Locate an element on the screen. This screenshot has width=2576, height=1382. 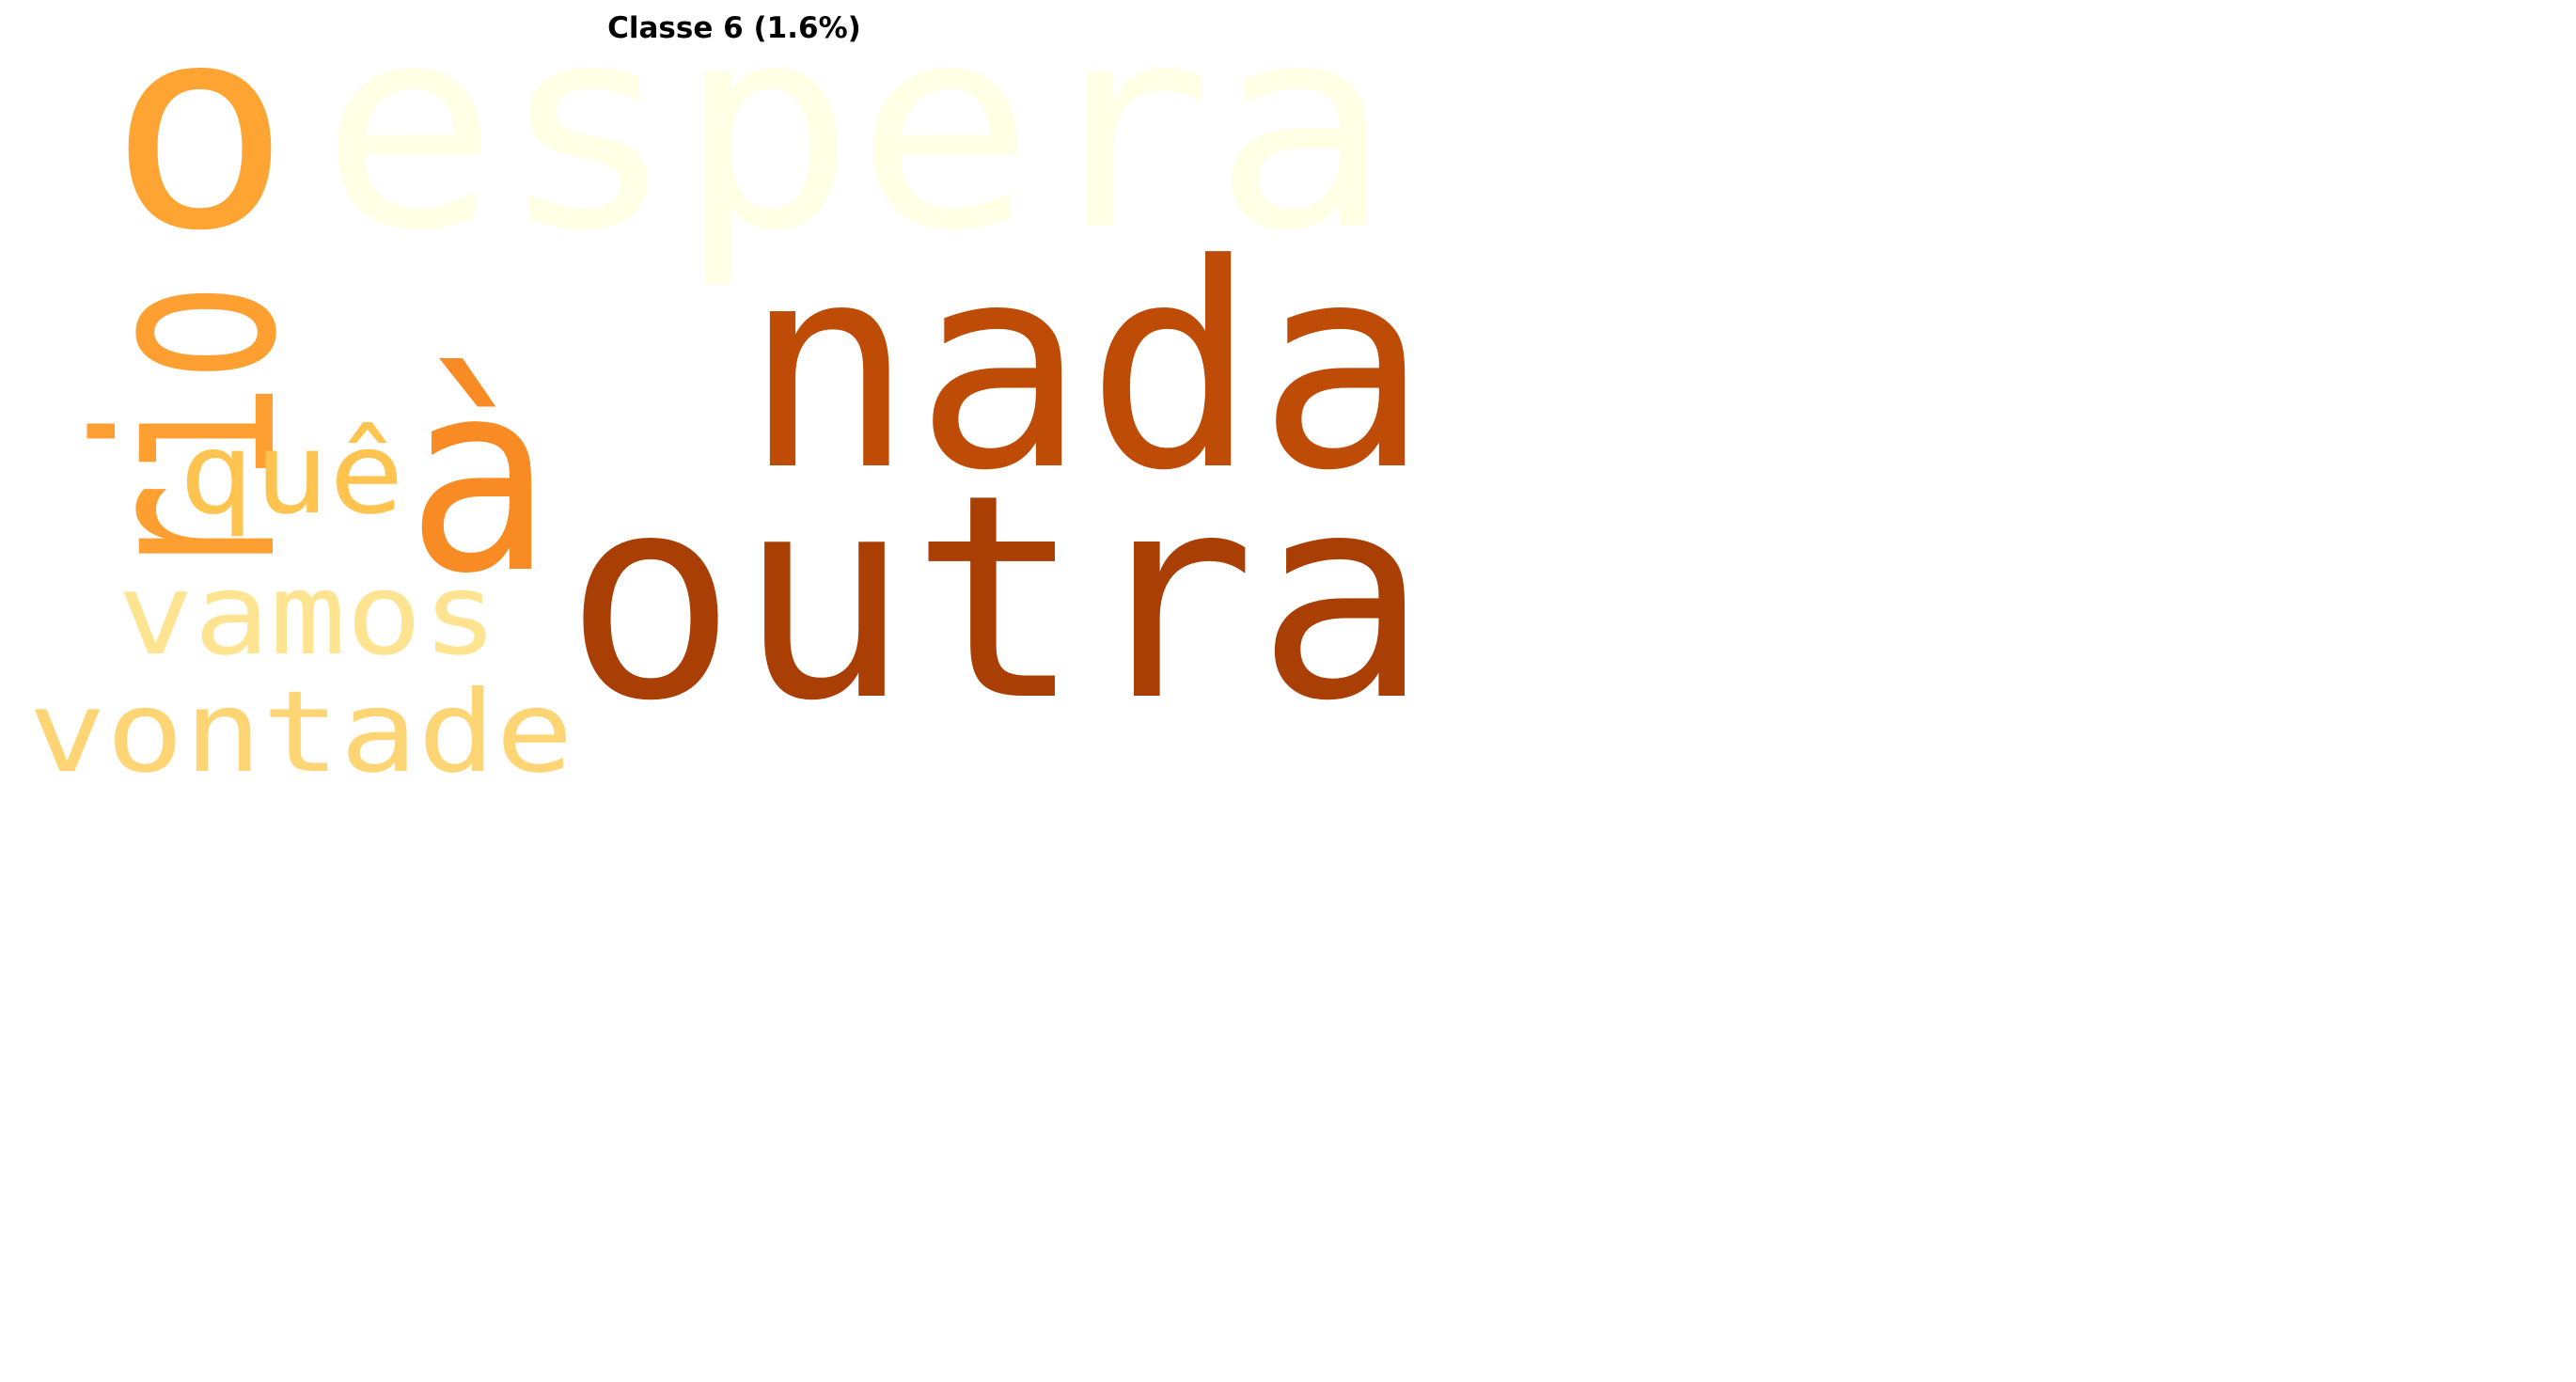
word-à: à is located at coordinates (479, 478).